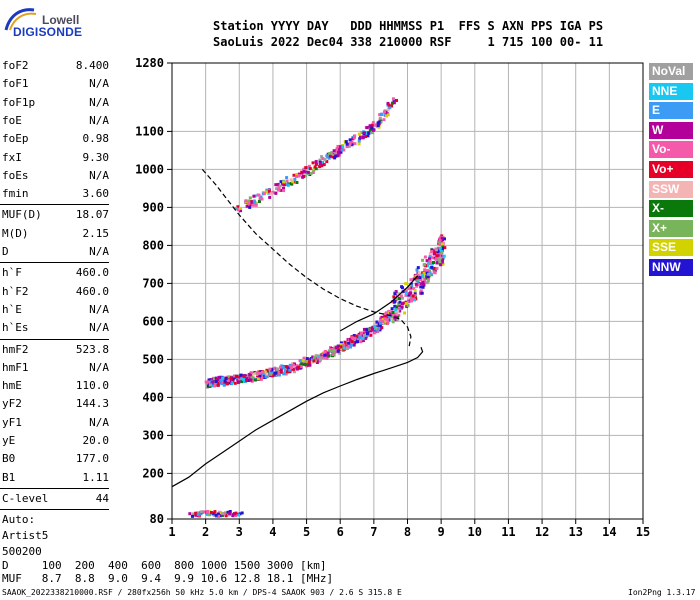 The image size is (700, 600). I want to click on param-value: 8.400, so click(92, 65).